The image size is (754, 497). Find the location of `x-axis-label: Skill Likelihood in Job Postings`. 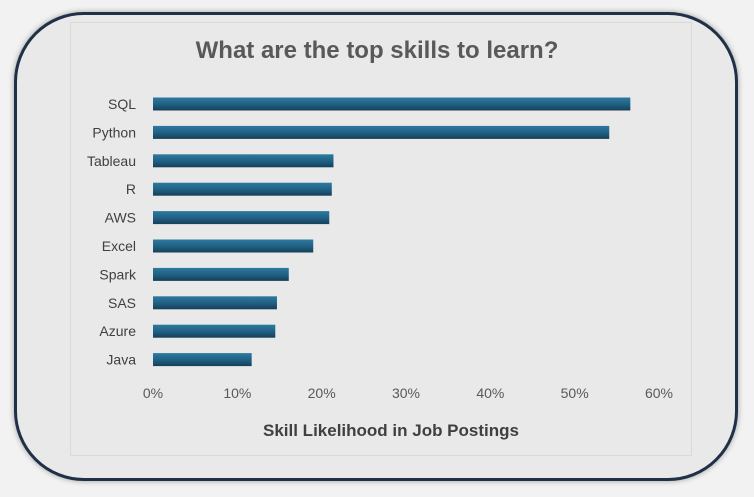

x-axis-label: Skill Likelihood in Job Postings is located at coordinates (391, 430).